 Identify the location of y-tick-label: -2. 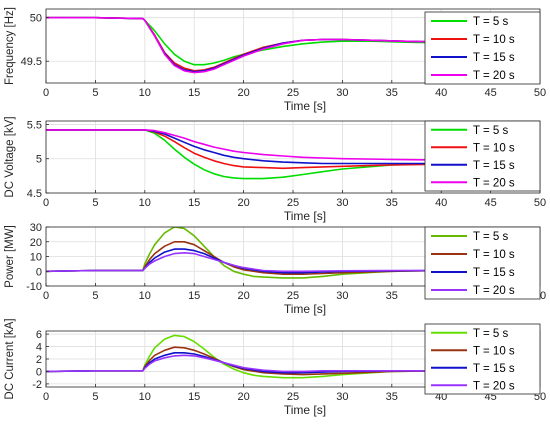
(37, 385).